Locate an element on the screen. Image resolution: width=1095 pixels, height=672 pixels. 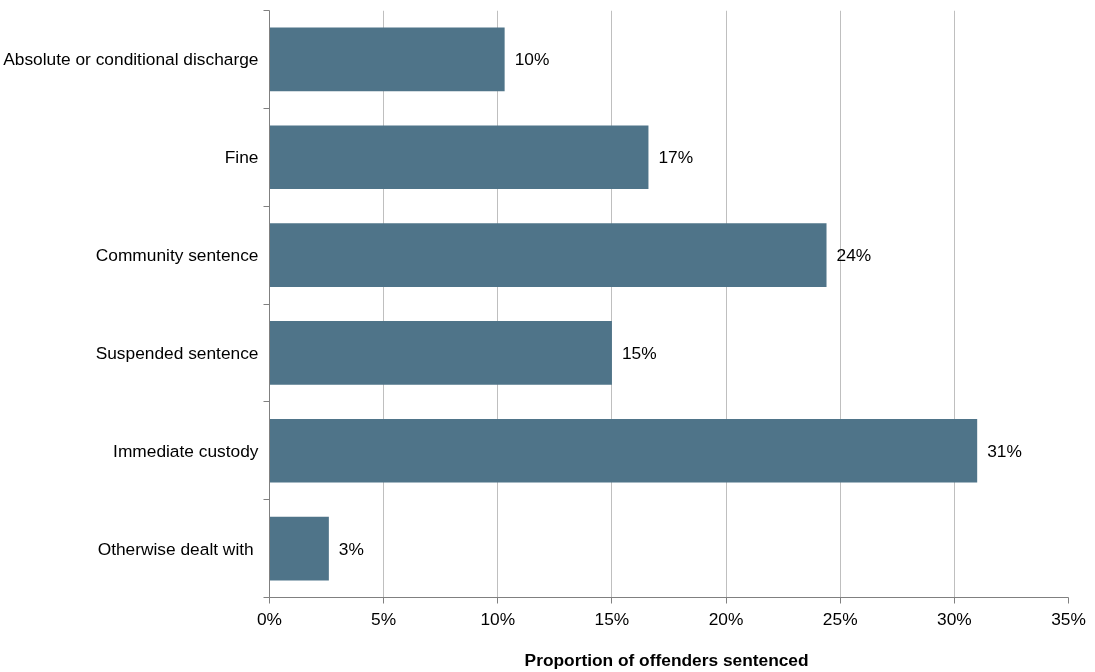
x-tick-label: 5% is located at coordinates (384, 618).